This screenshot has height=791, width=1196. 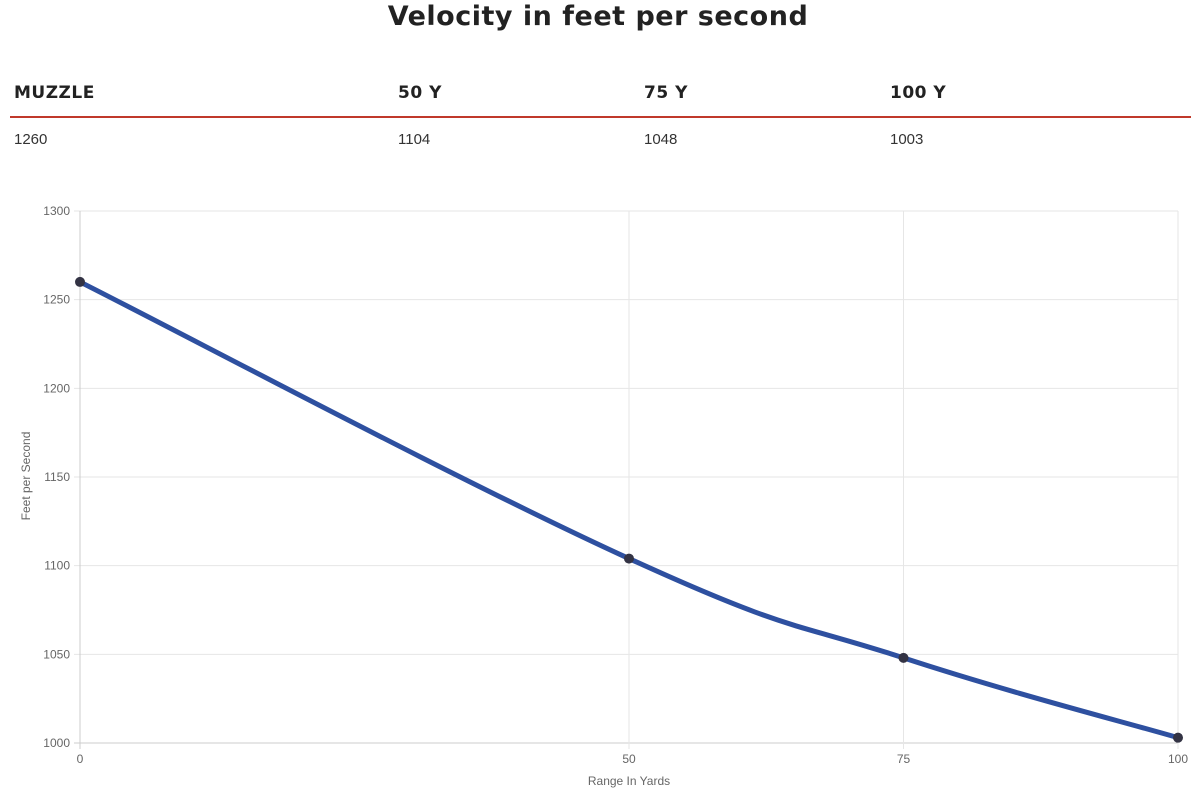 What do you see at coordinates (56, 654) in the screenshot?
I see `y-tick-label: 1050` at bounding box center [56, 654].